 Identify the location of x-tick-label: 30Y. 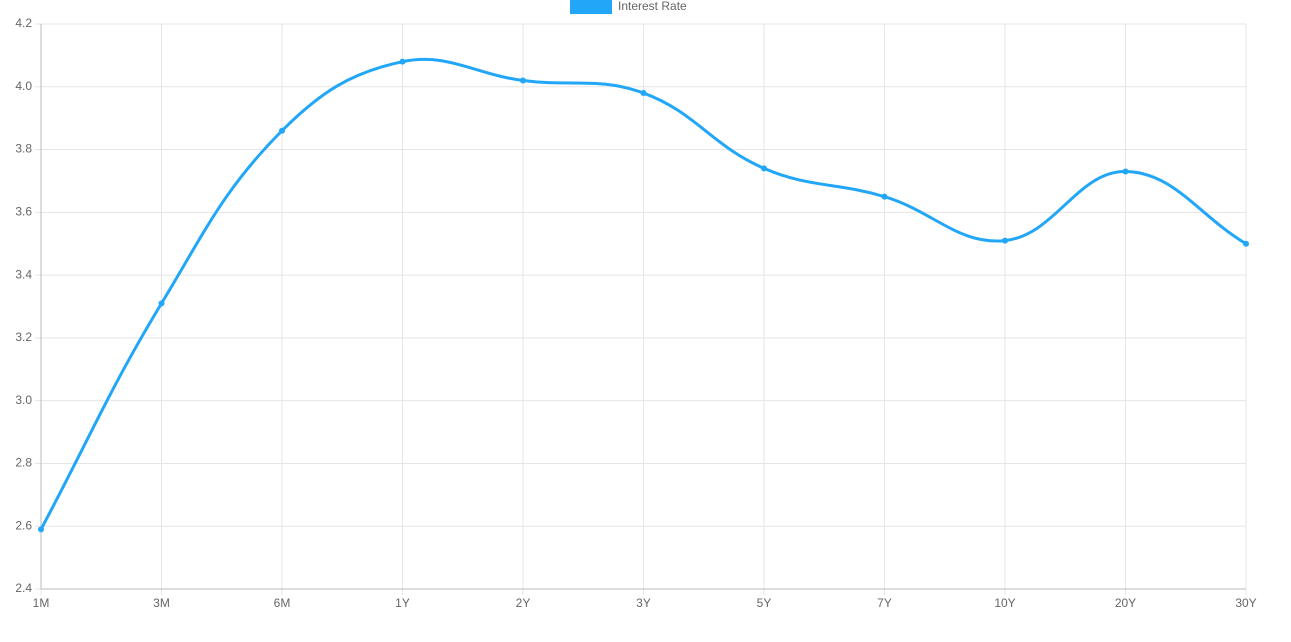
(1245, 603).